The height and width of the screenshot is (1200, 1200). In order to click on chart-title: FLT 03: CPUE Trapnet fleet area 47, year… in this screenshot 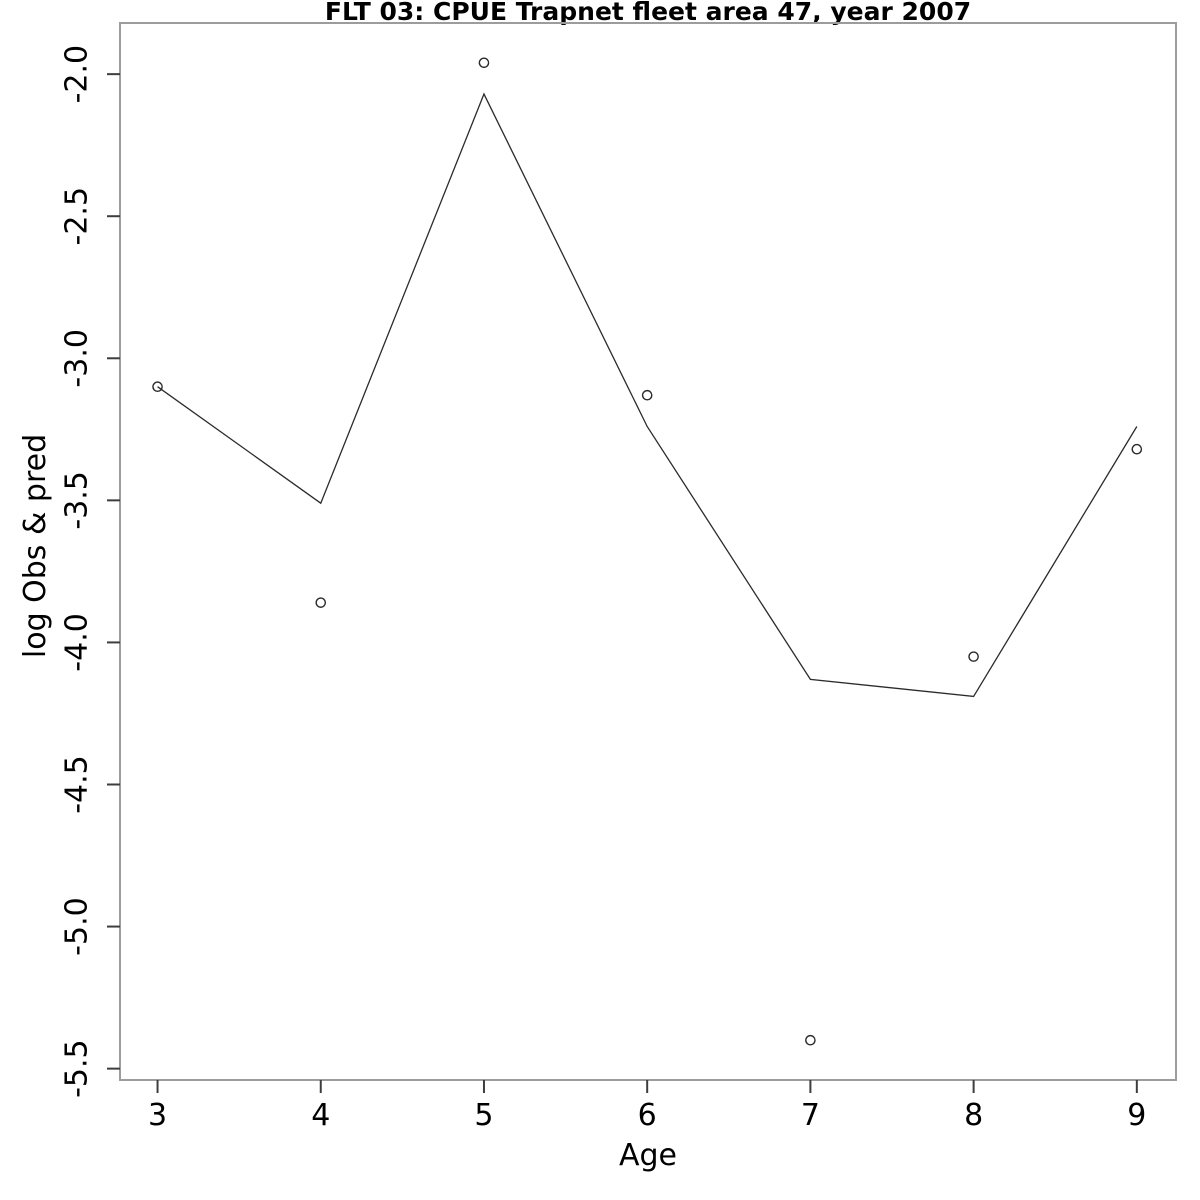, I will do `click(648, 13)`.